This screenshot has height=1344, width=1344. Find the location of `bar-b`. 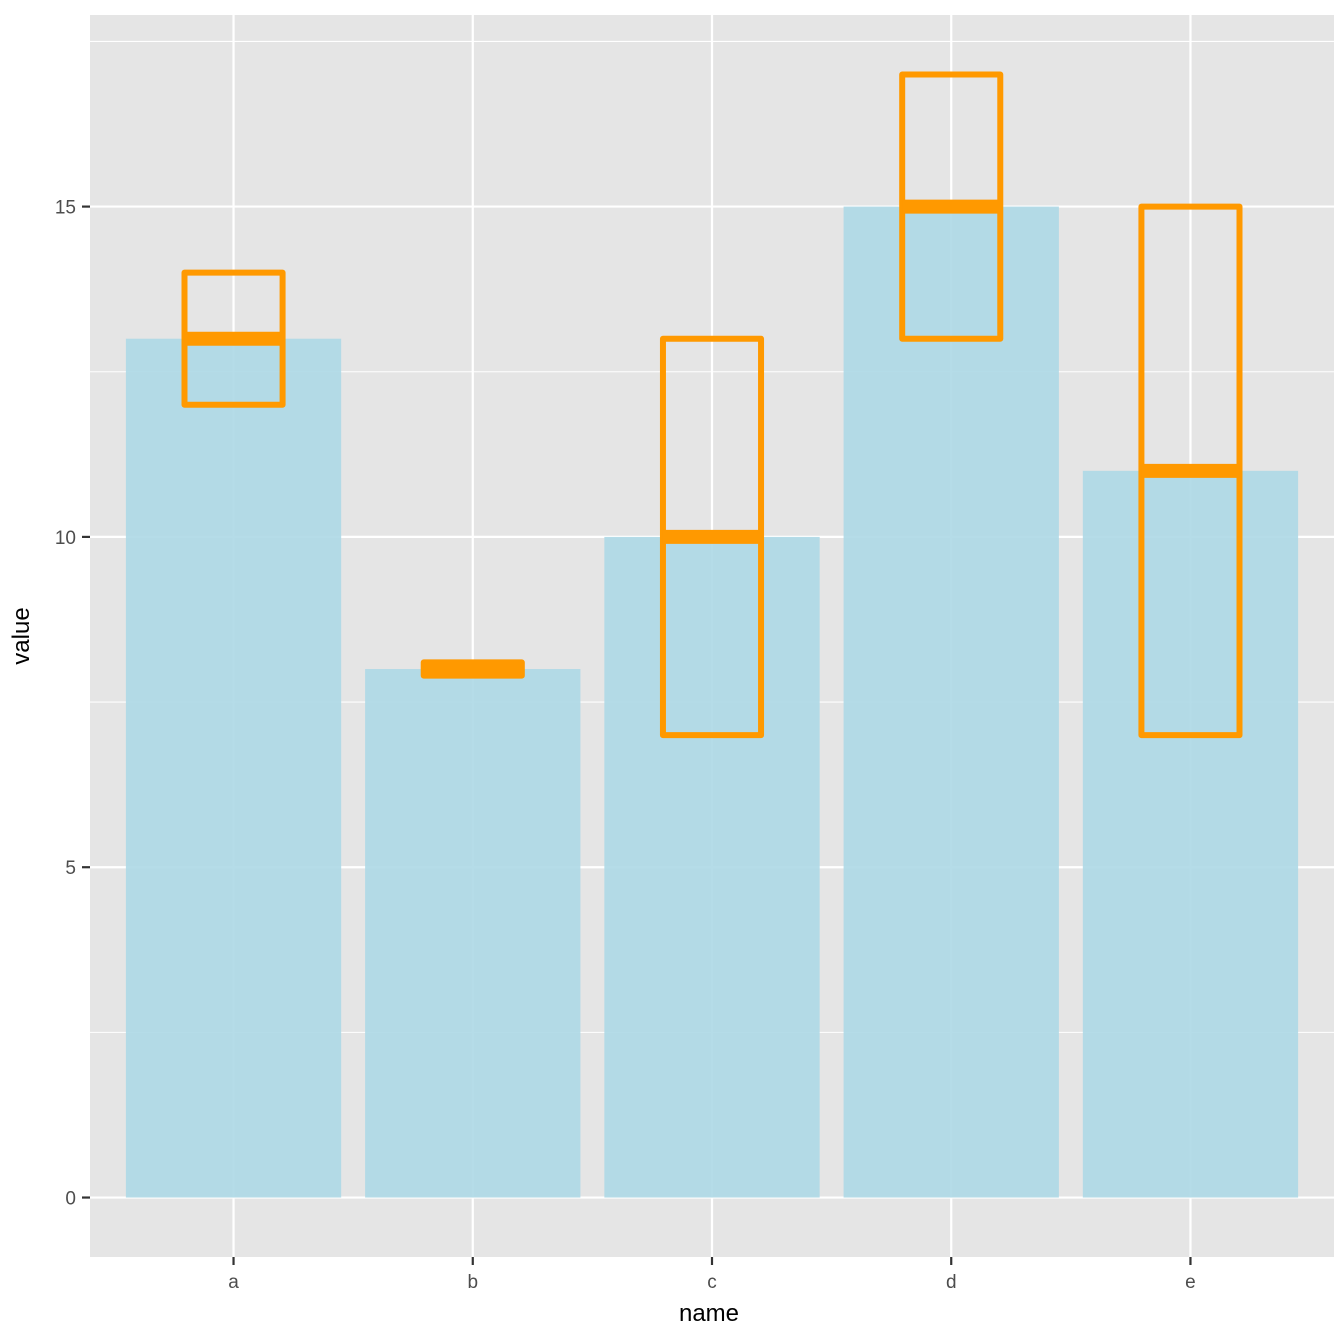

bar-b is located at coordinates (473, 933).